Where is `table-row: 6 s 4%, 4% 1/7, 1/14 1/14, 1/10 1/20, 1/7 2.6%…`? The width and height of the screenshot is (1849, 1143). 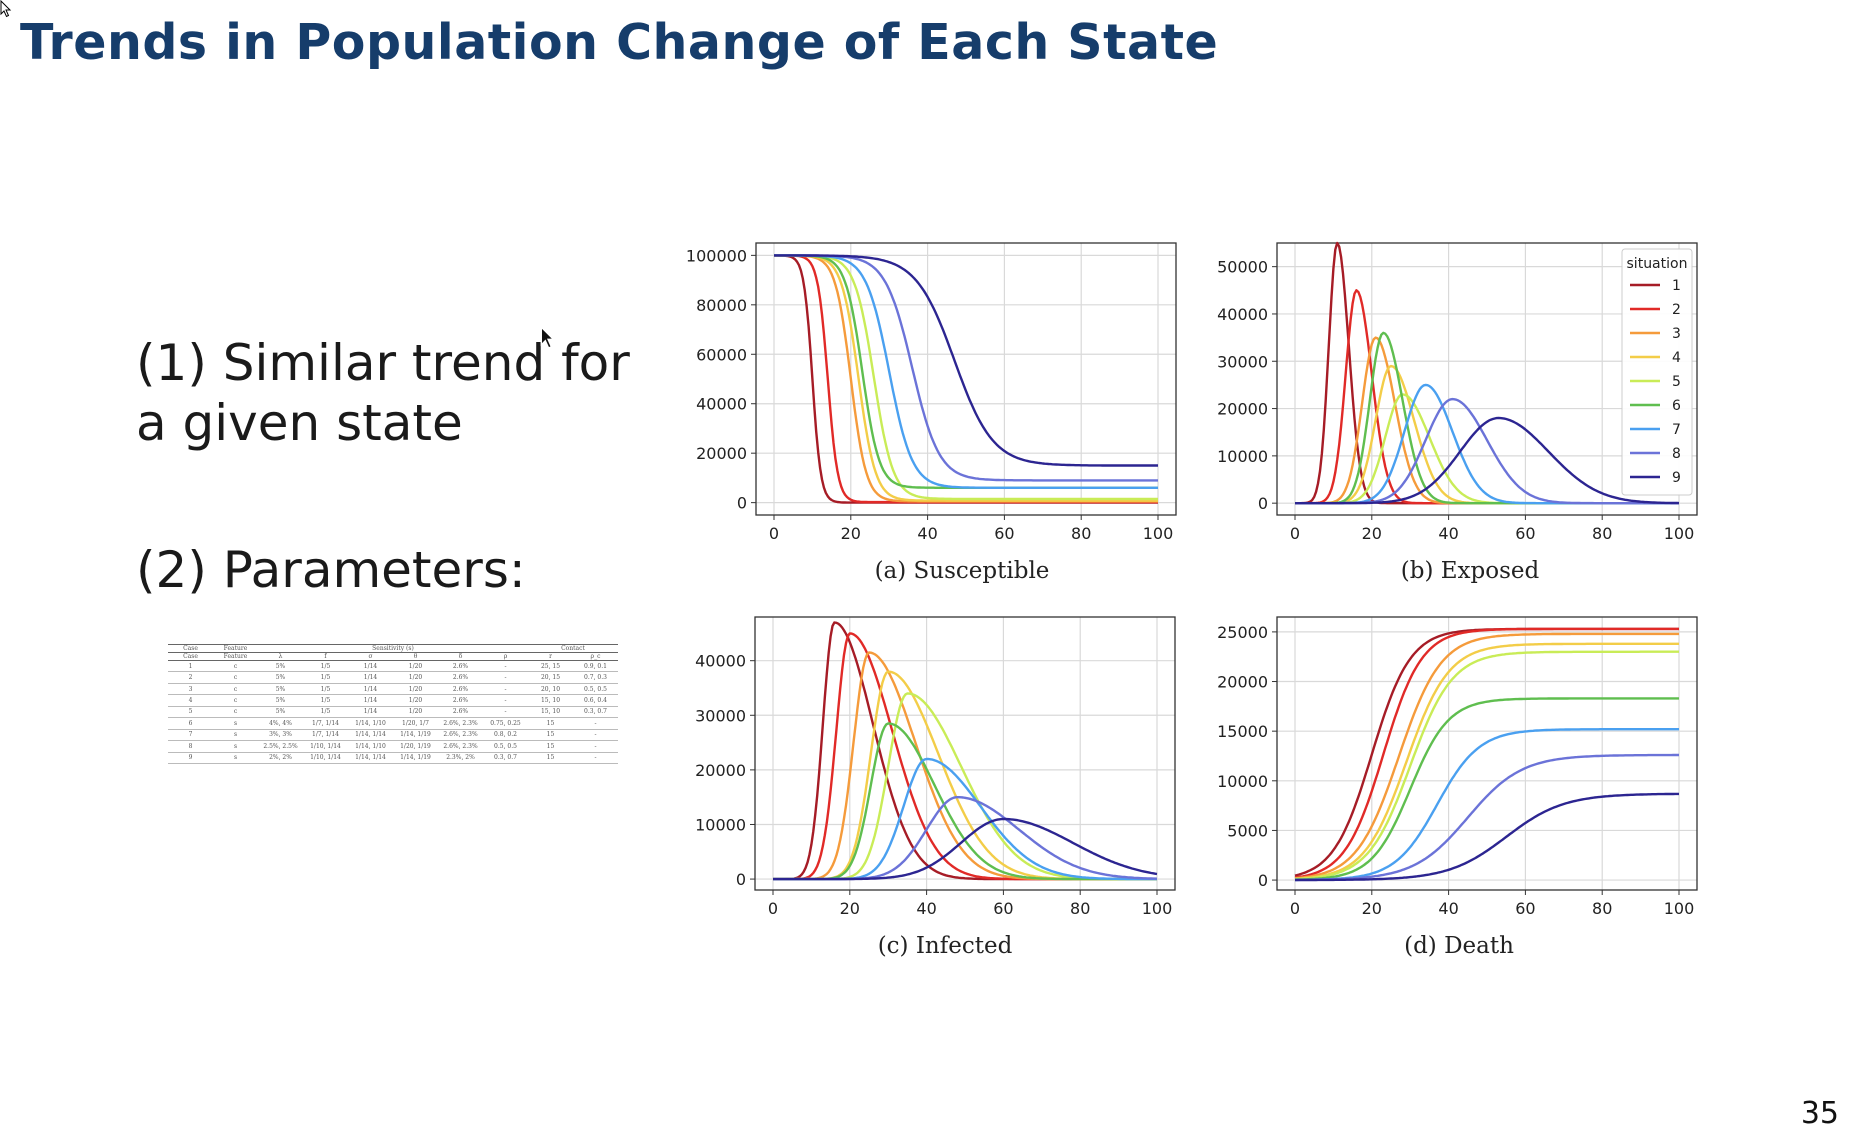 table-row: 6 s 4%, 4% 1/7, 1/14 1/14, 1/10 1/20, 1/7 2.6%… is located at coordinates (393, 723).